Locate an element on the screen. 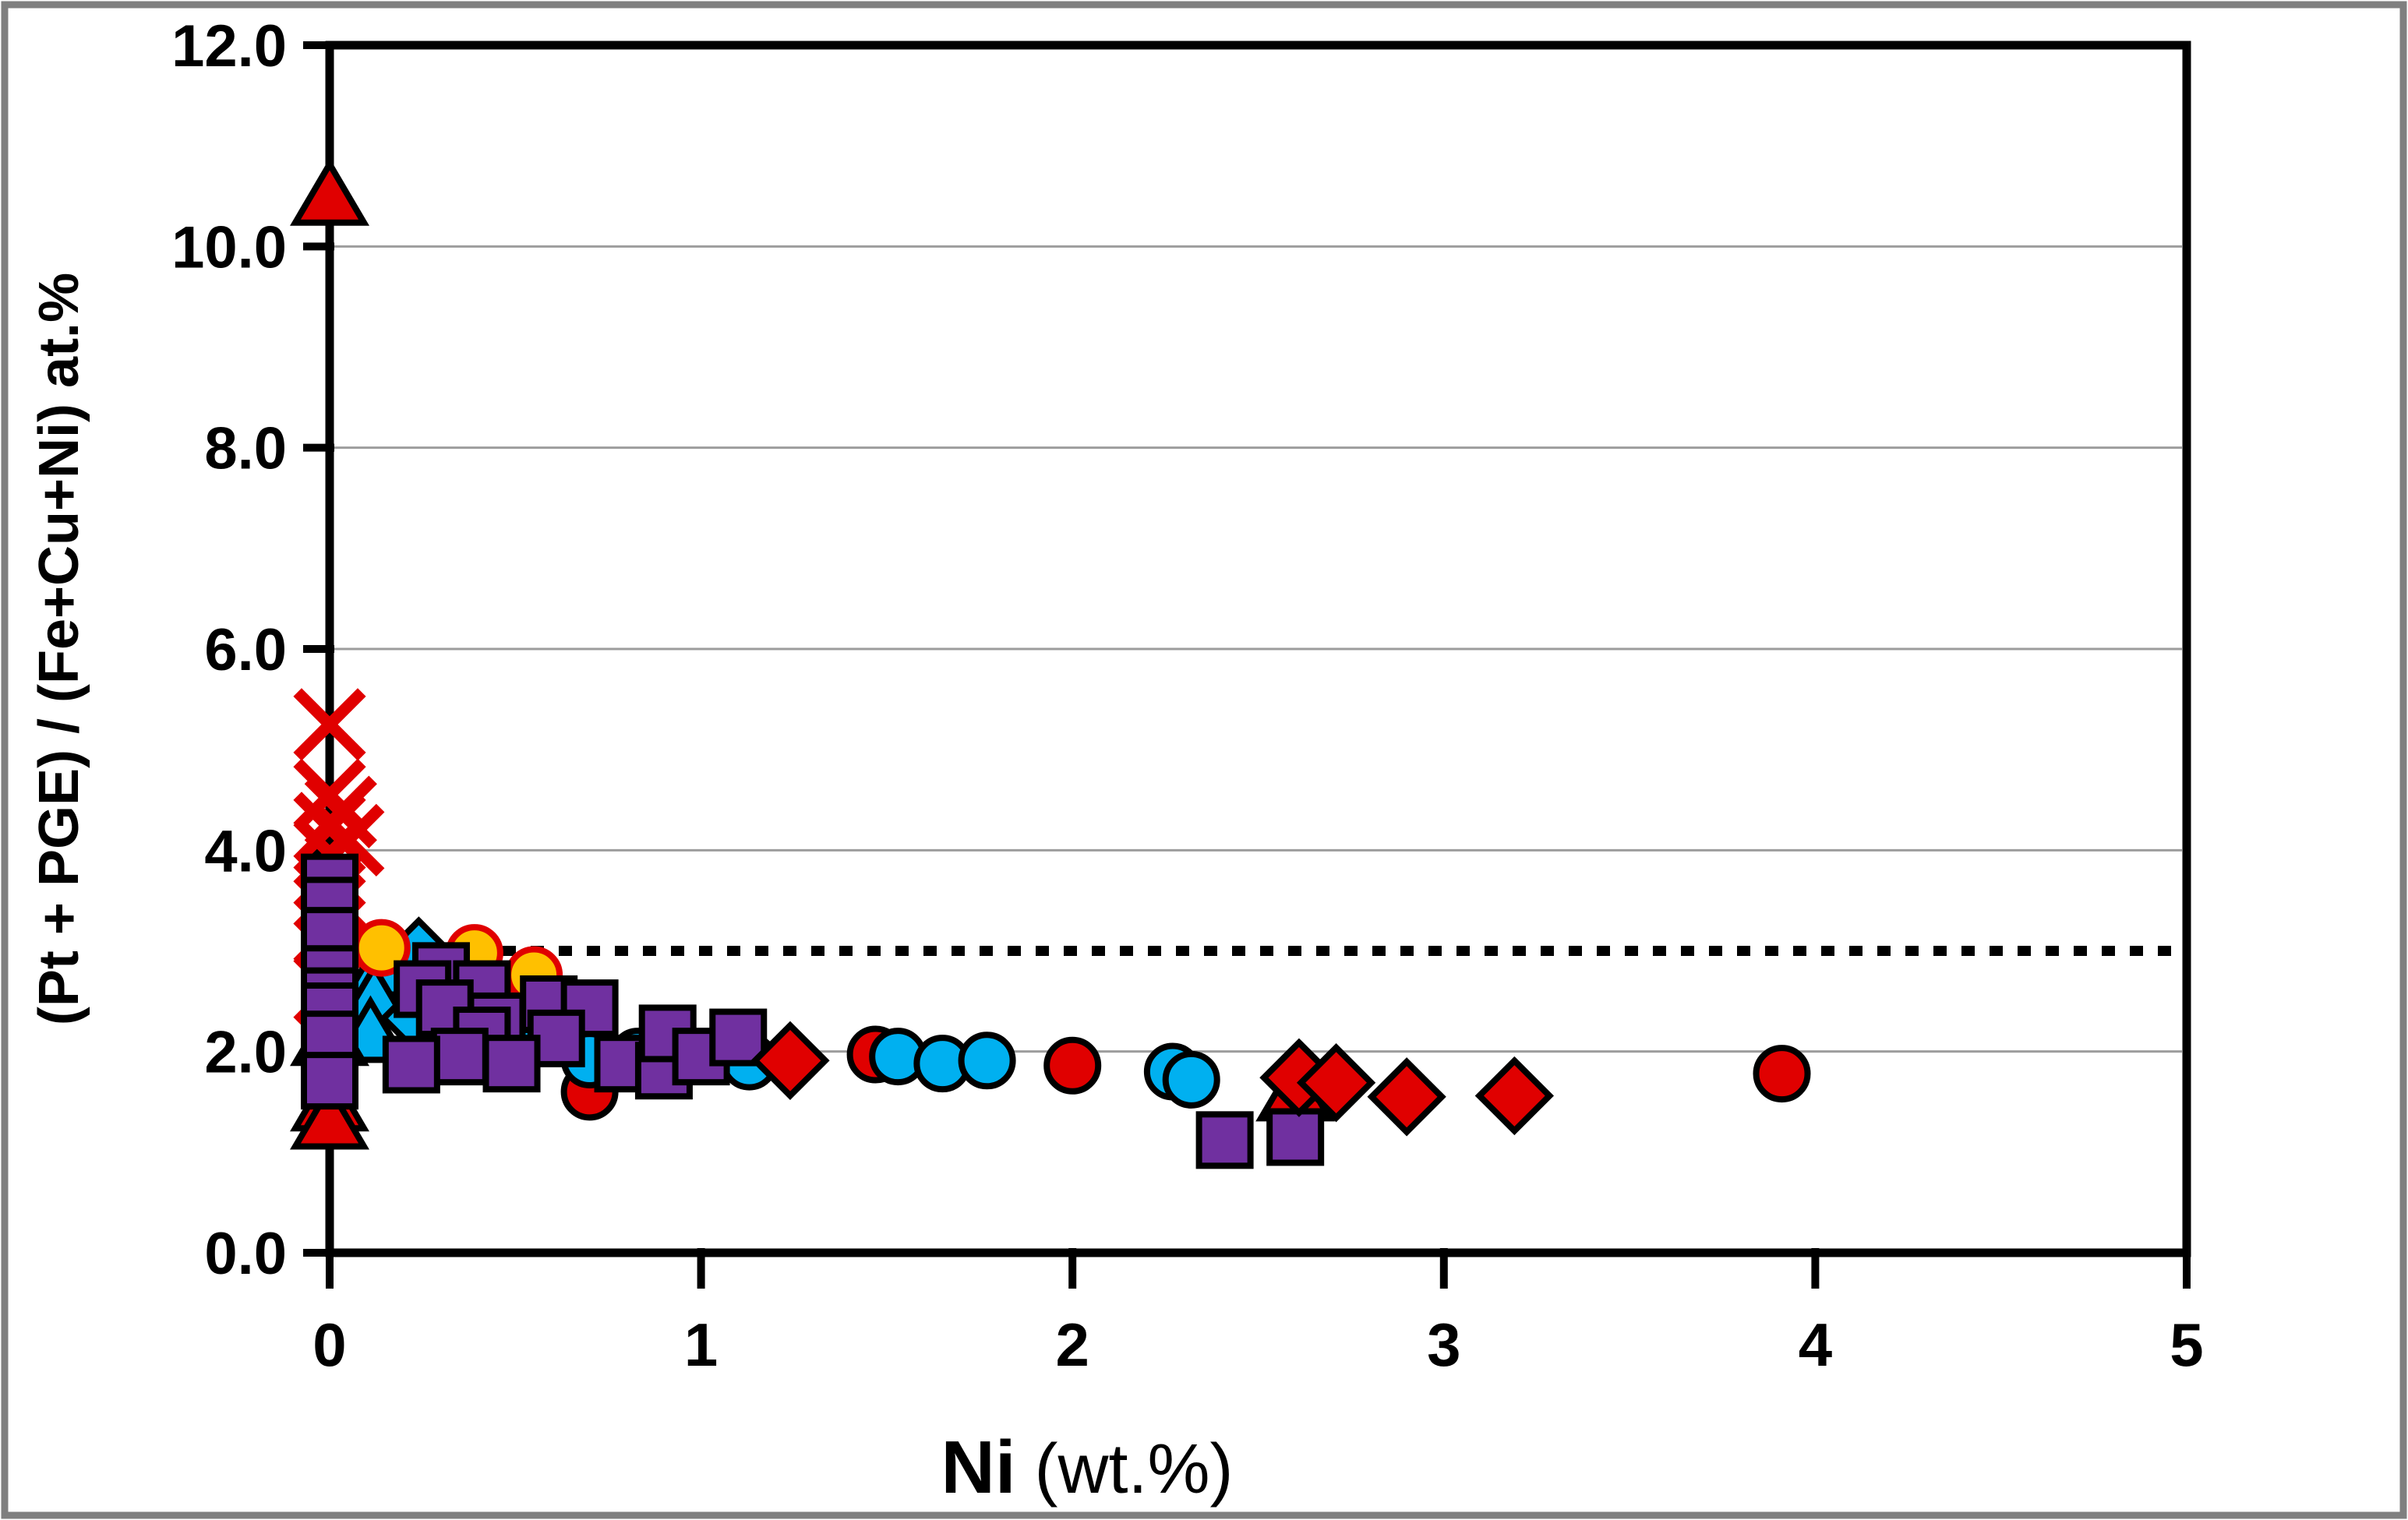 The height and width of the screenshot is (1520, 2408). x-tick-label: 5 is located at coordinates (2186, 1344).